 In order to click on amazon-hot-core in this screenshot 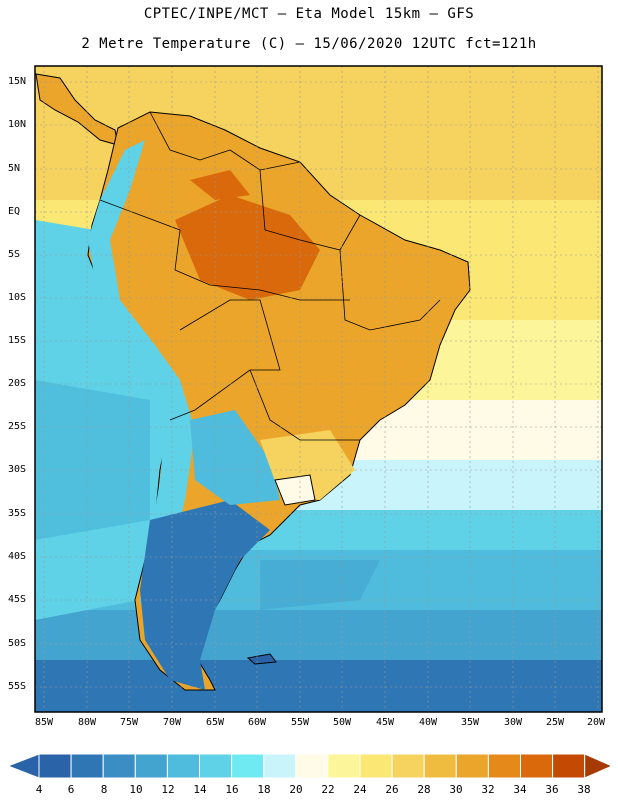, I will do `click(247, 247)`.